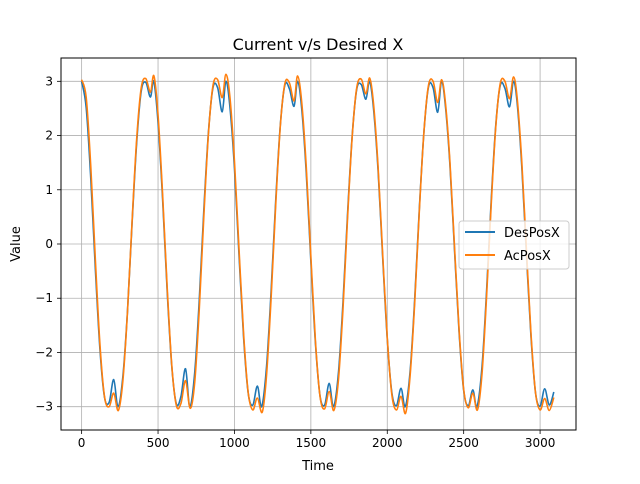 The height and width of the screenshot is (484, 640). I want to click on x-tick-label: 500, so click(158, 443).